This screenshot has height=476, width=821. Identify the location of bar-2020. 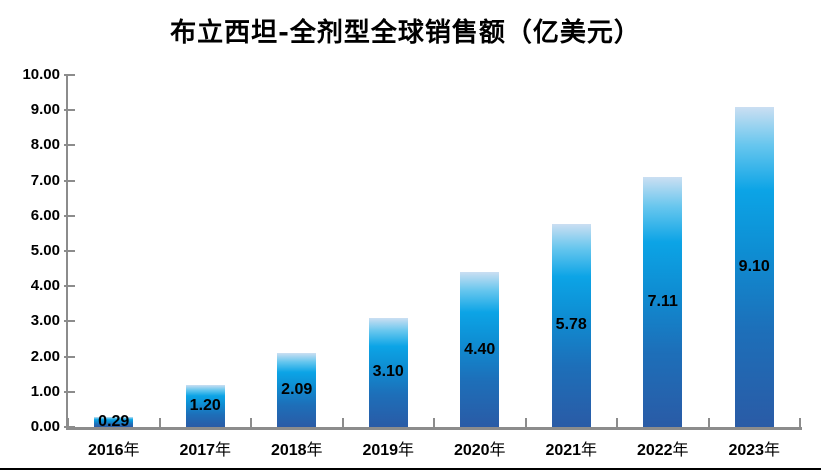
(480, 349).